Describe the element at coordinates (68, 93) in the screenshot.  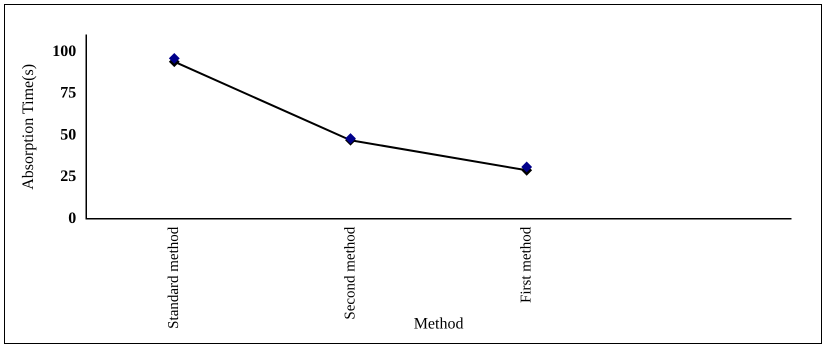
I see `y-tick-label: 75` at that location.